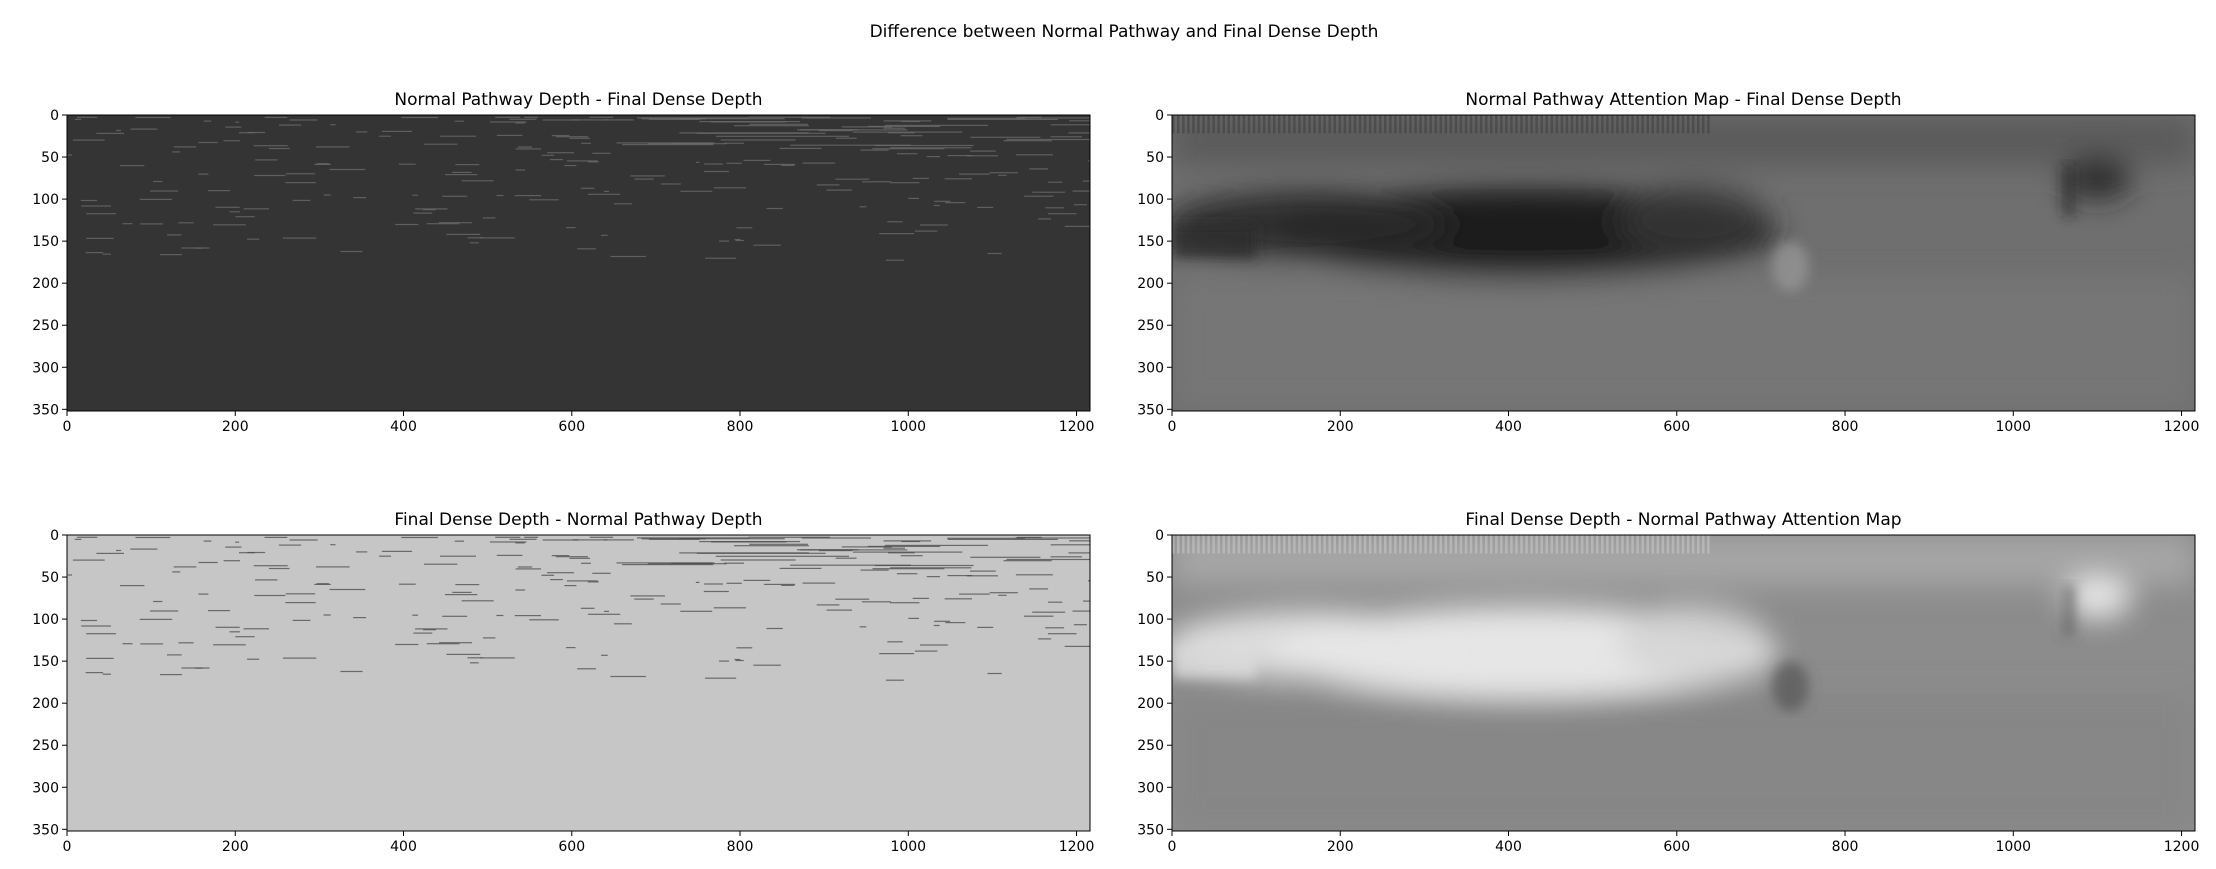 The image size is (2216, 869). Describe the element at coordinates (740, 427) in the screenshot. I see `x-tick-label: 800` at that location.